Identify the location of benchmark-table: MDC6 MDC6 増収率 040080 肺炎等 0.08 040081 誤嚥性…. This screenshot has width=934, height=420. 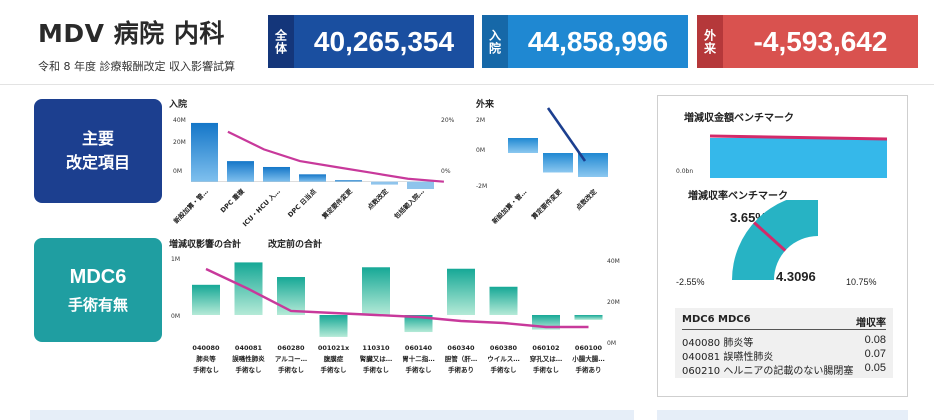
(784, 343).